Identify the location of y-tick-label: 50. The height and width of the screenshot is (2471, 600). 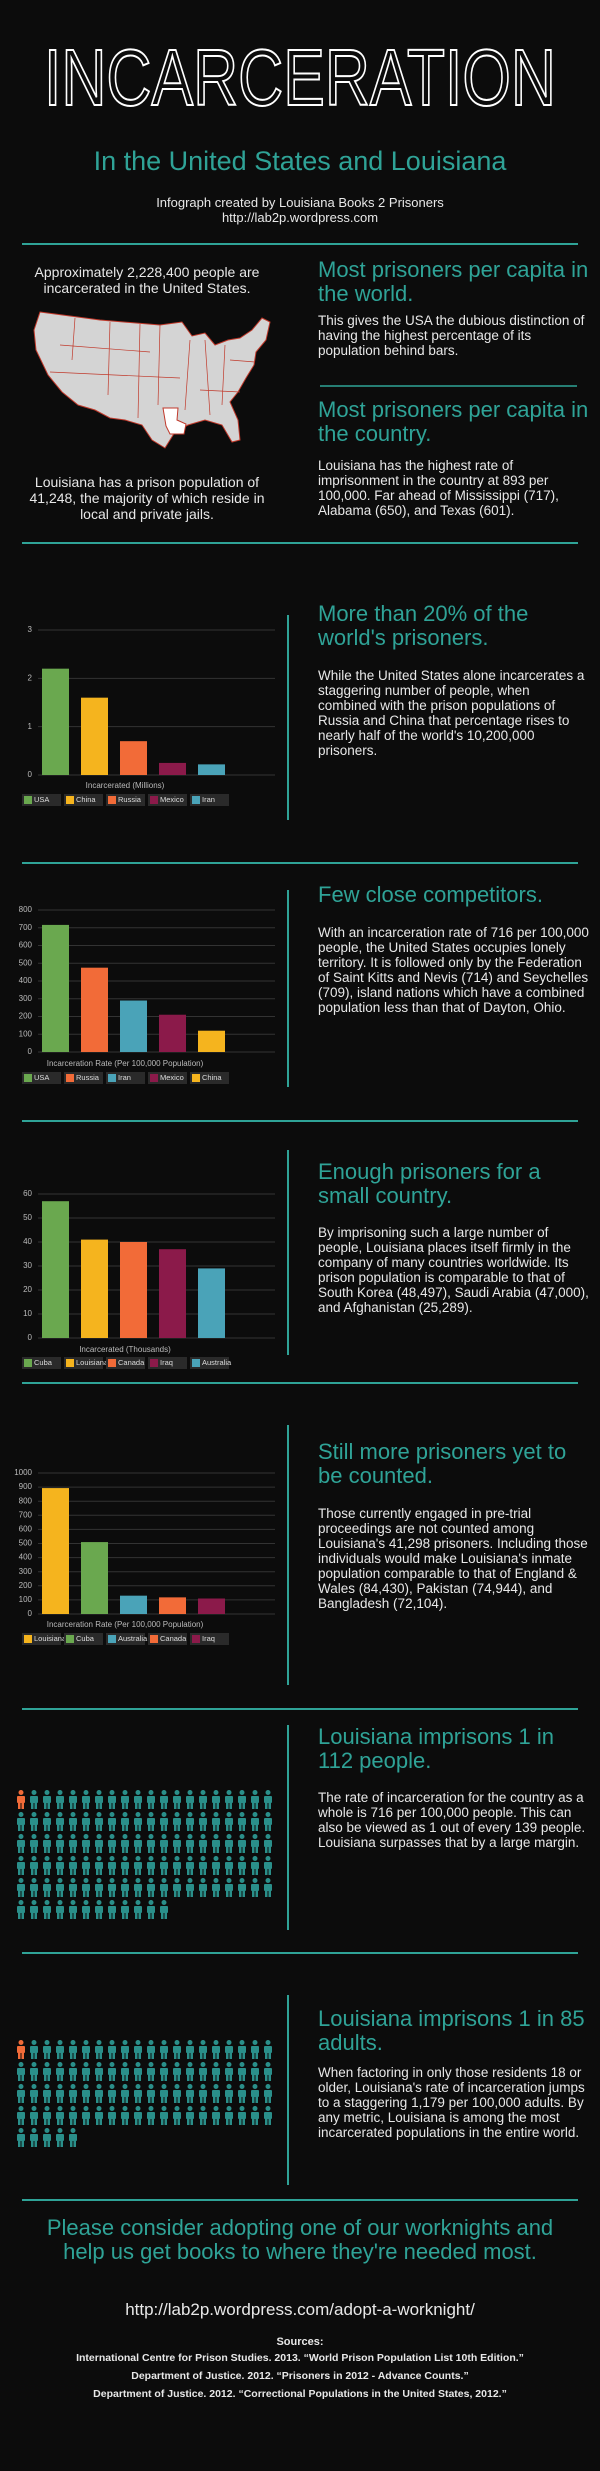
(27, 1217).